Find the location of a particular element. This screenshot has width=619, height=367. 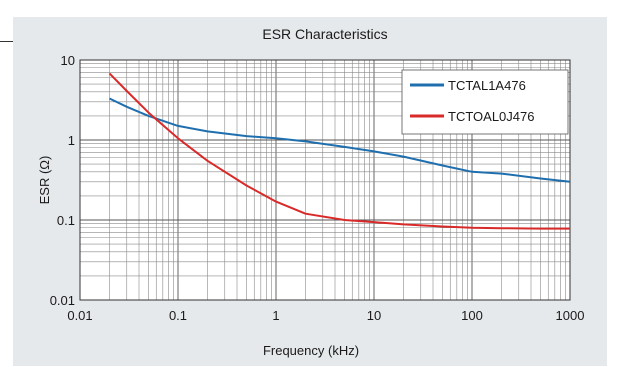

x-axis-label: Frequency (kHz) is located at coordinates (311, 350).